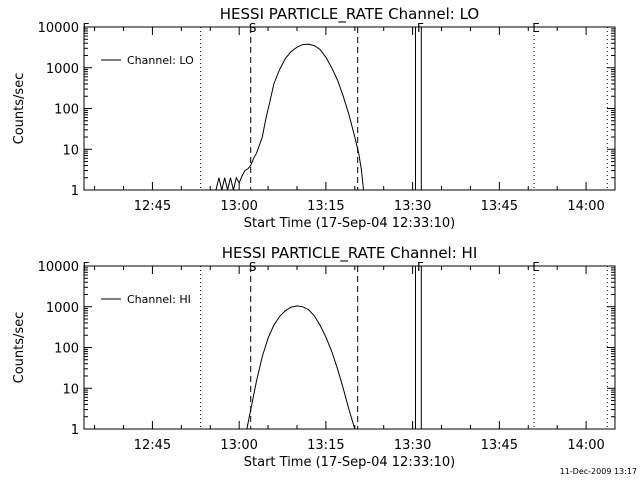 This screenshot has height=480, width=640. I want to click on chart-title: HESSI PARTICLE_RATE Channel: LO, so click(349, 14).